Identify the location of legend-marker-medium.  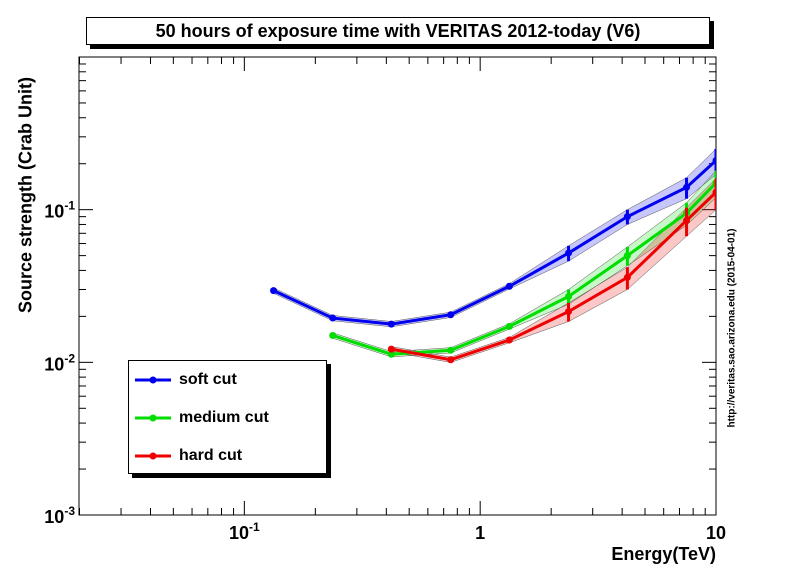
(153, 418).